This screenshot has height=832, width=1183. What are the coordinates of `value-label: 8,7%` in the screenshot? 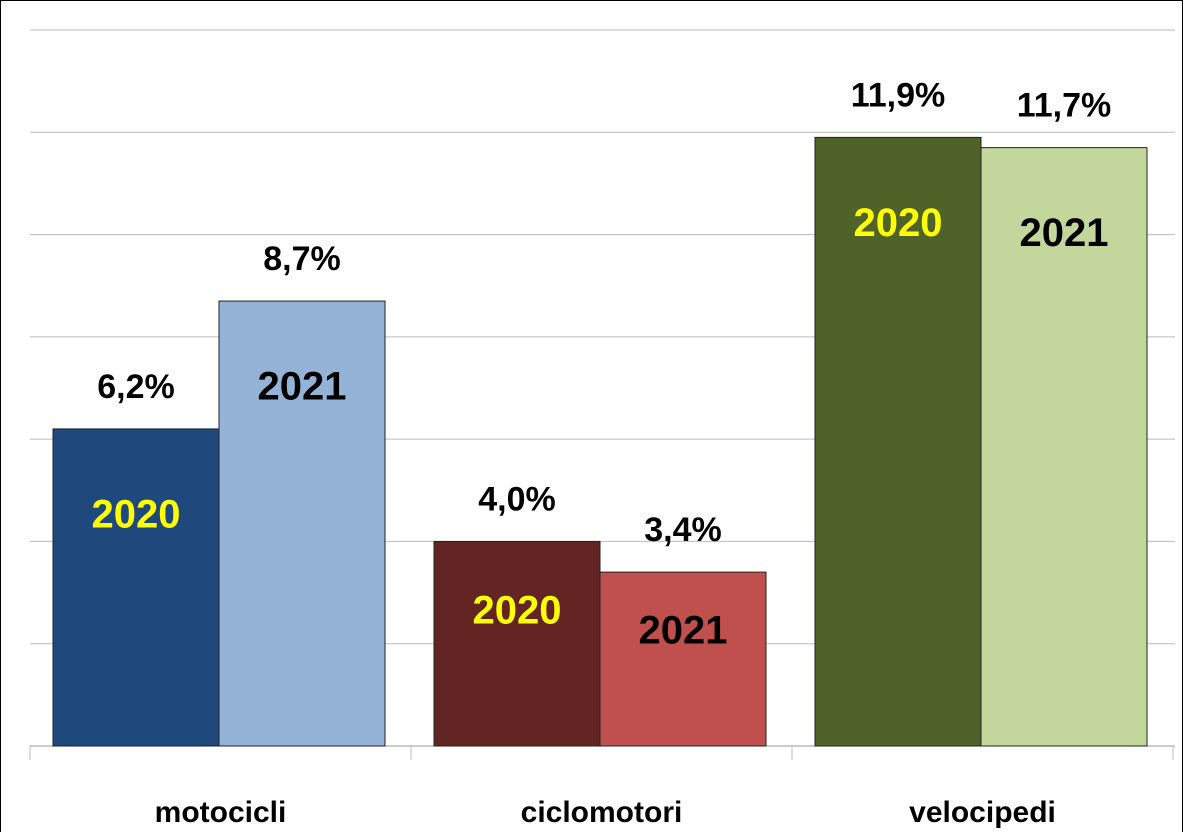 It's located at (302, 259).